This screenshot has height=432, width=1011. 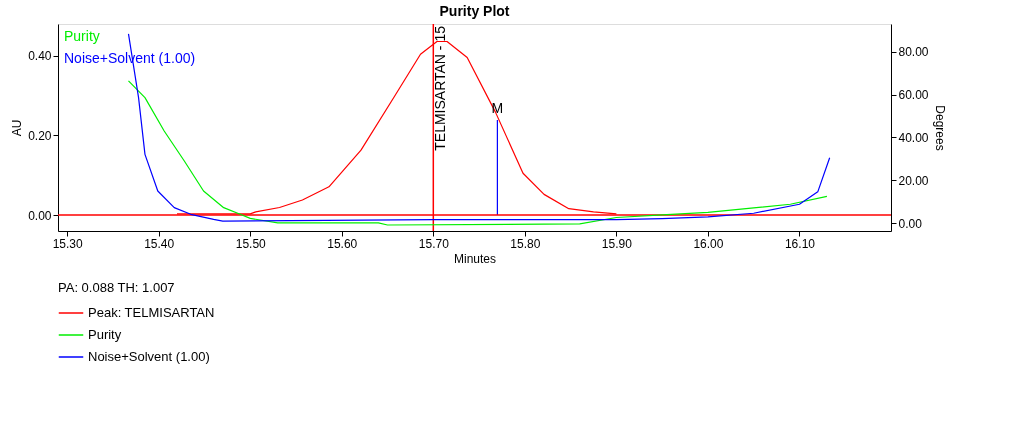 I want to click on y-axis-title: AU, so click(x=17, y=128).